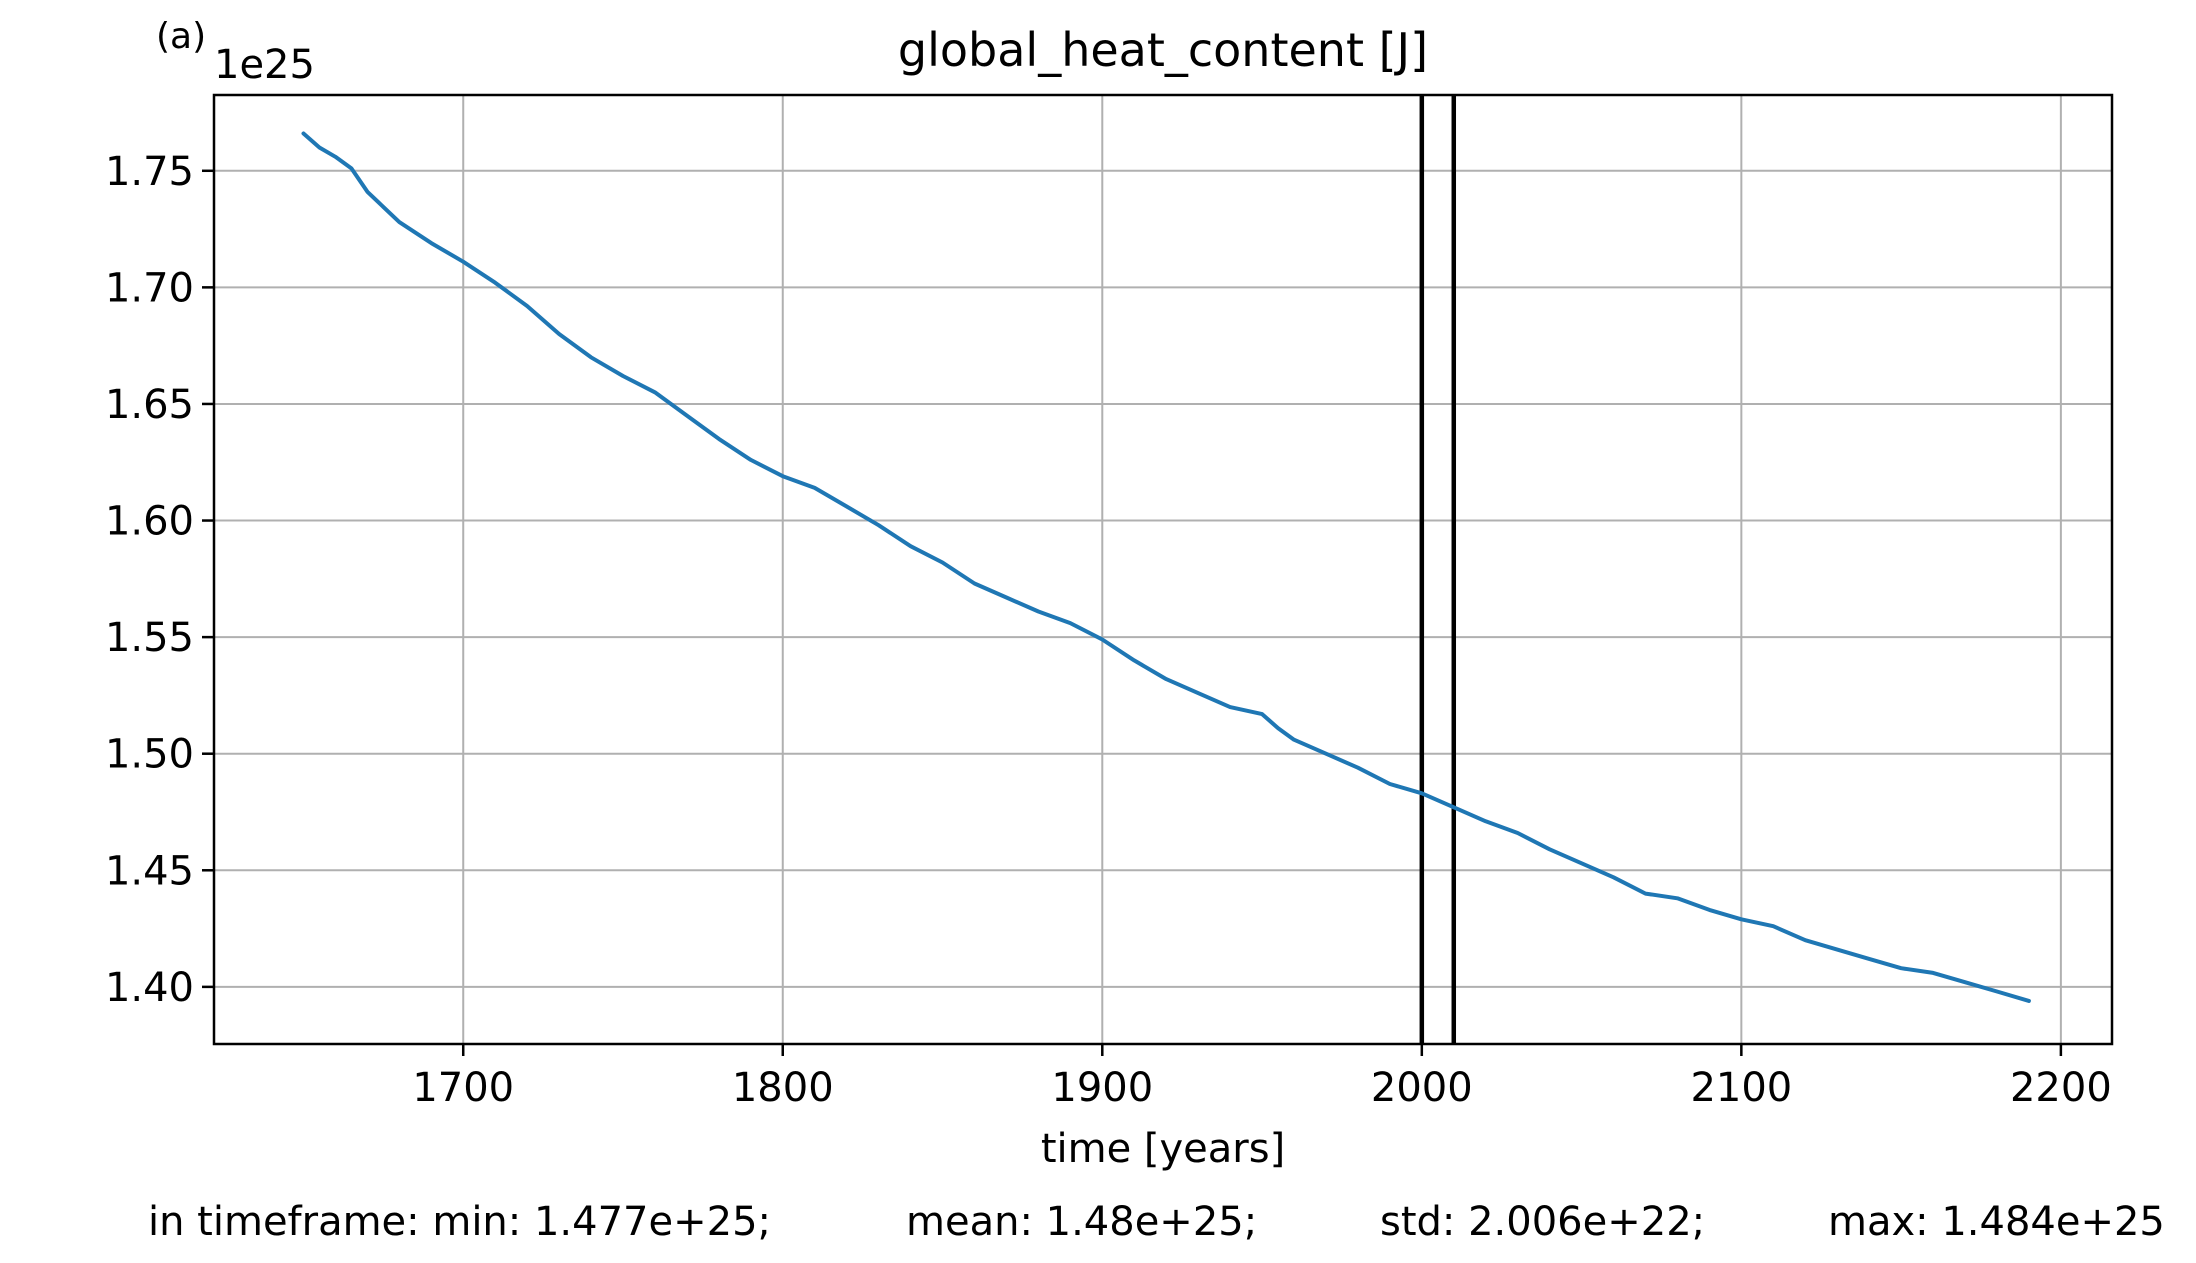 This screenshot has width=2196, height=1263. I want to click on stat-min: in timeframe: min: 1.477e+25;, so click(459, 1222).